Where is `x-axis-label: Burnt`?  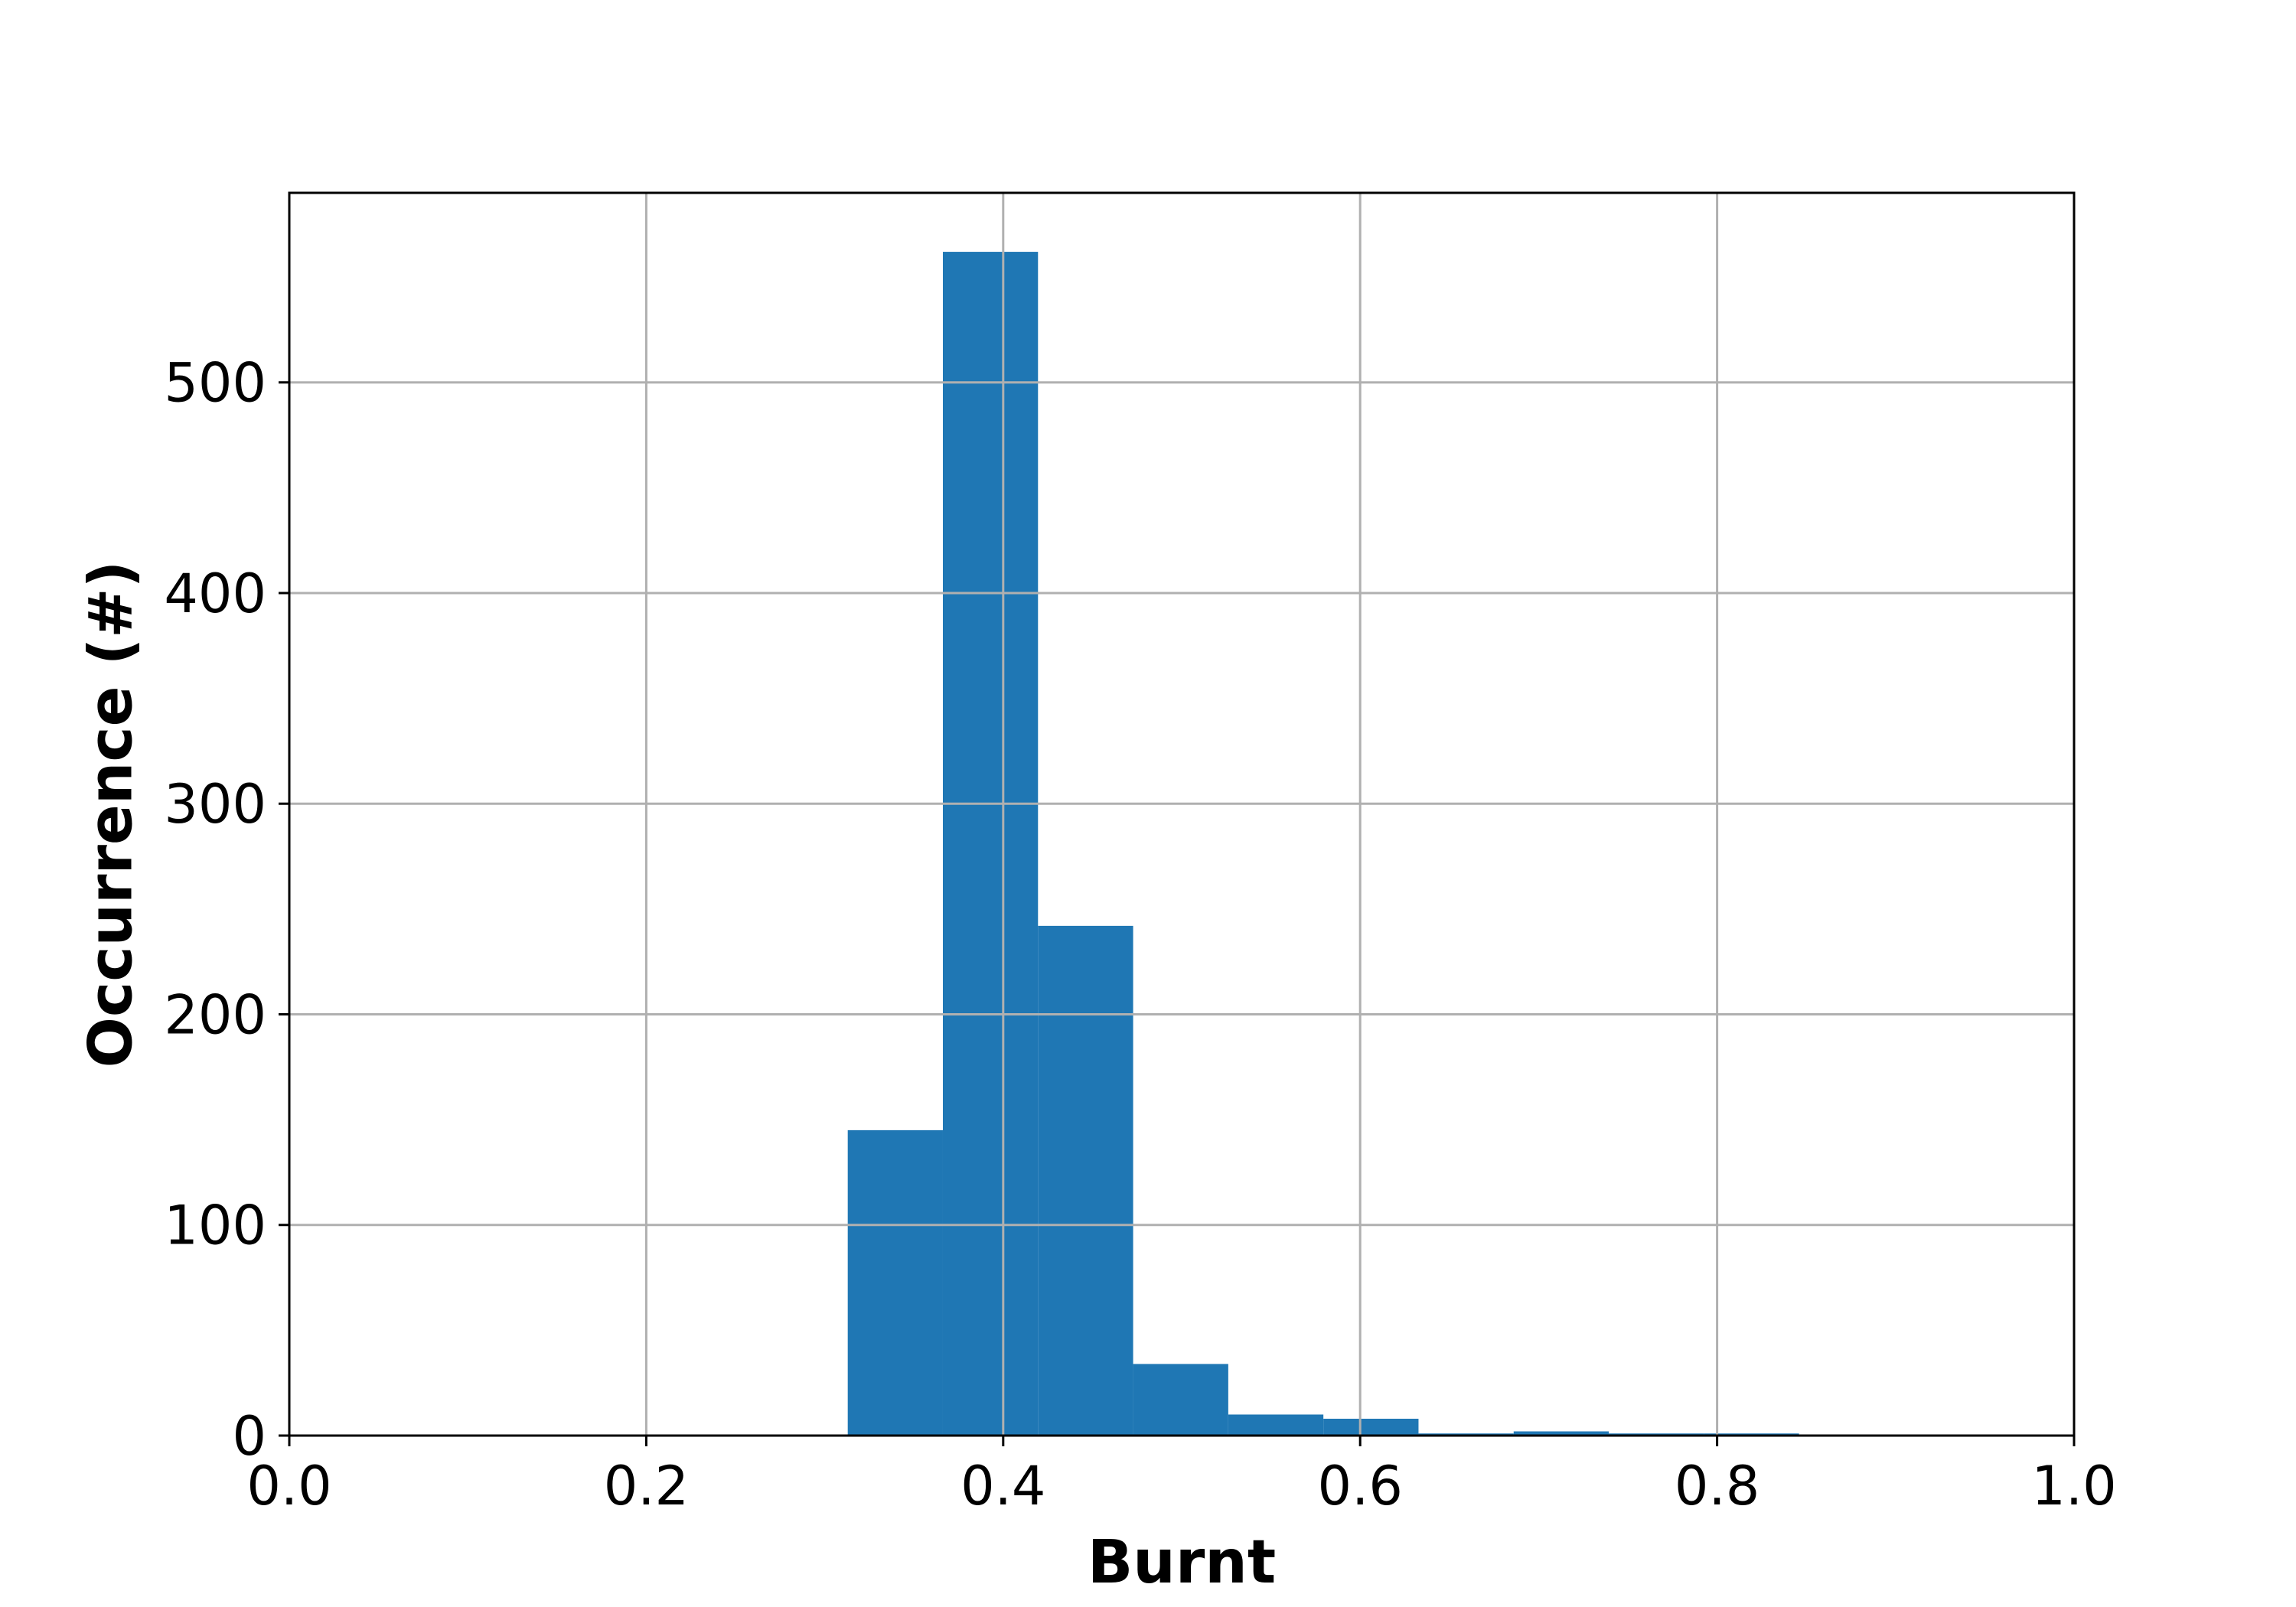 x-axis-label: Burnt is located at coordinates (1182, 1562).